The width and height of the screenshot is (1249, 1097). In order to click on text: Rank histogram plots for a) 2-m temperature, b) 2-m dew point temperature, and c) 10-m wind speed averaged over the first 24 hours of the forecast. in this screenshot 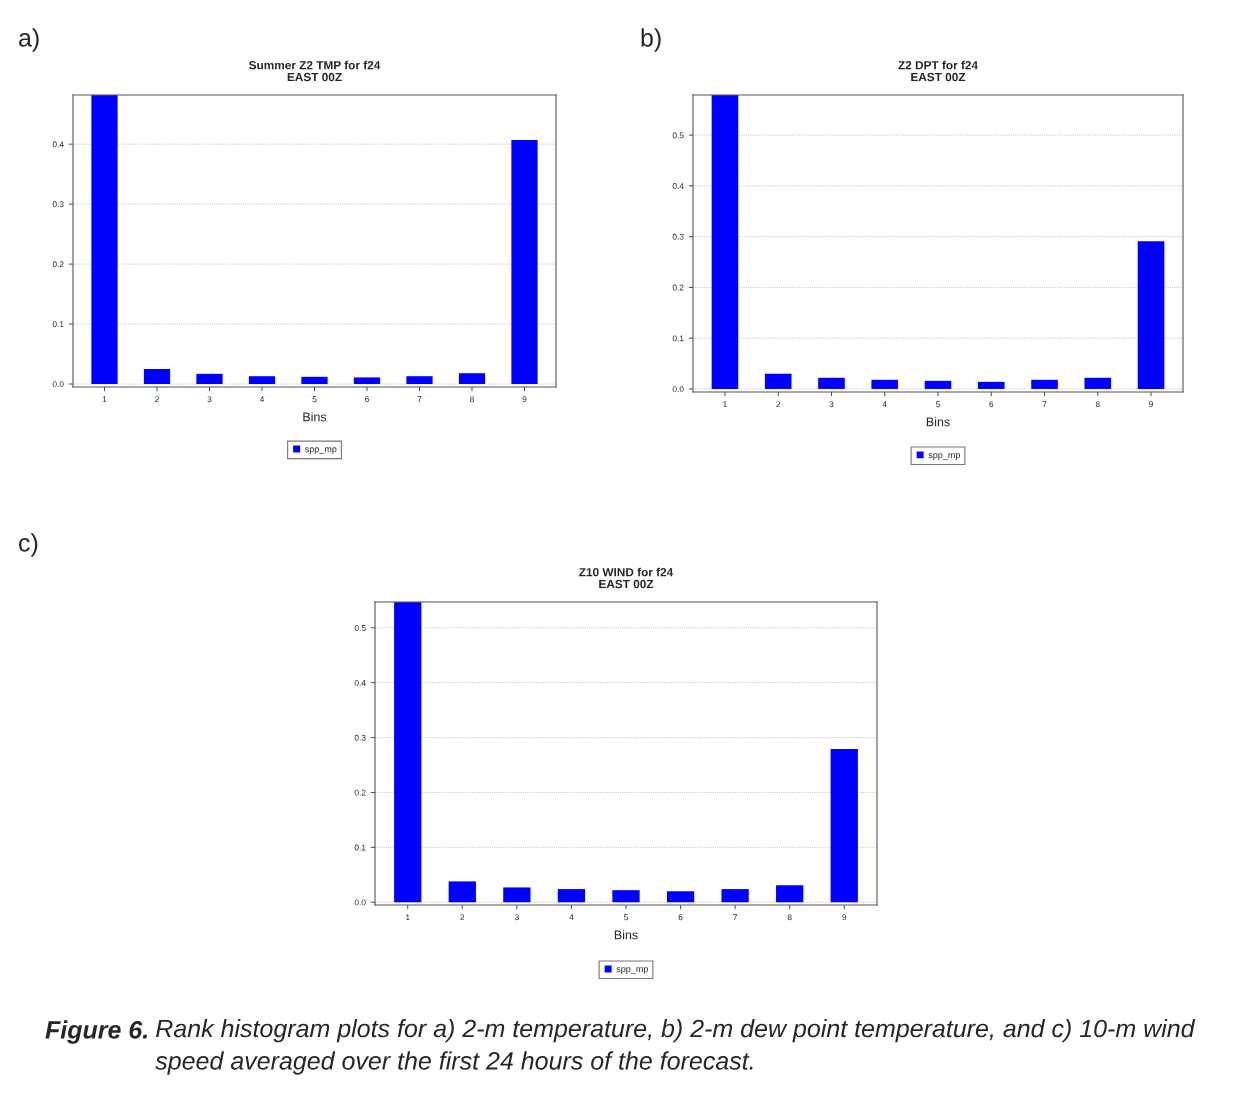, I will do `click(675, 1047)`.